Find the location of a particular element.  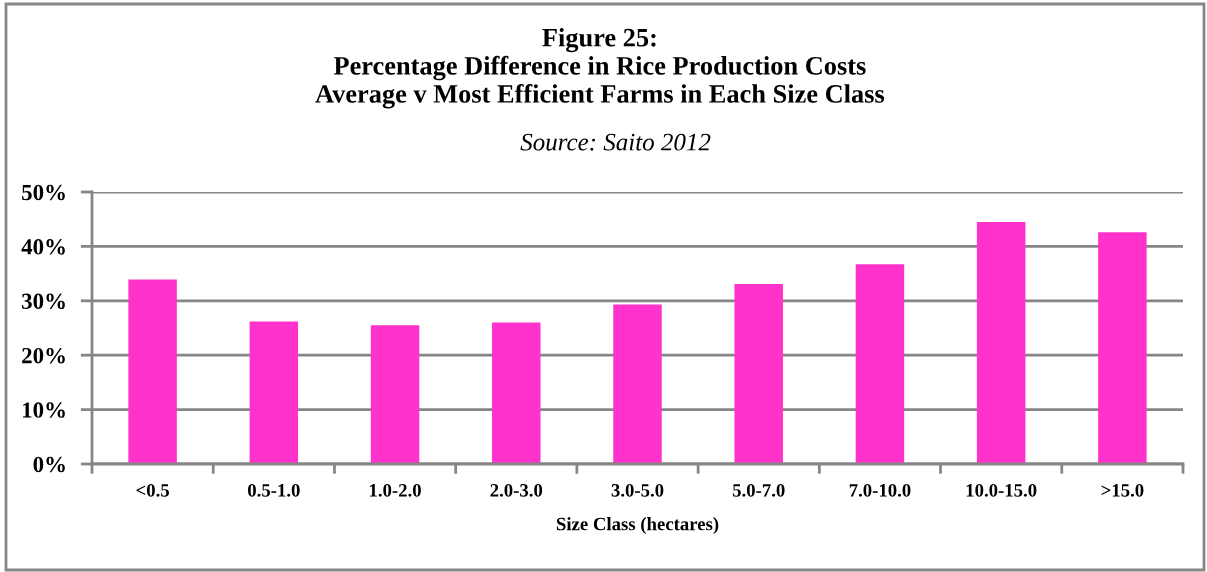

y-tick-label: 40% is located at coordinates (43, 247).